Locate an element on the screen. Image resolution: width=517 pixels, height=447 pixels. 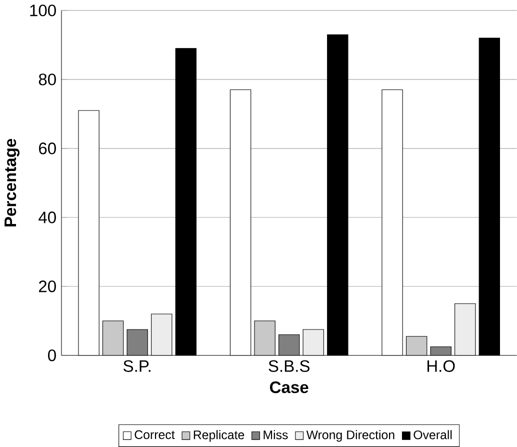
y-tick-label: 0 is located at coordinates (52, 355).